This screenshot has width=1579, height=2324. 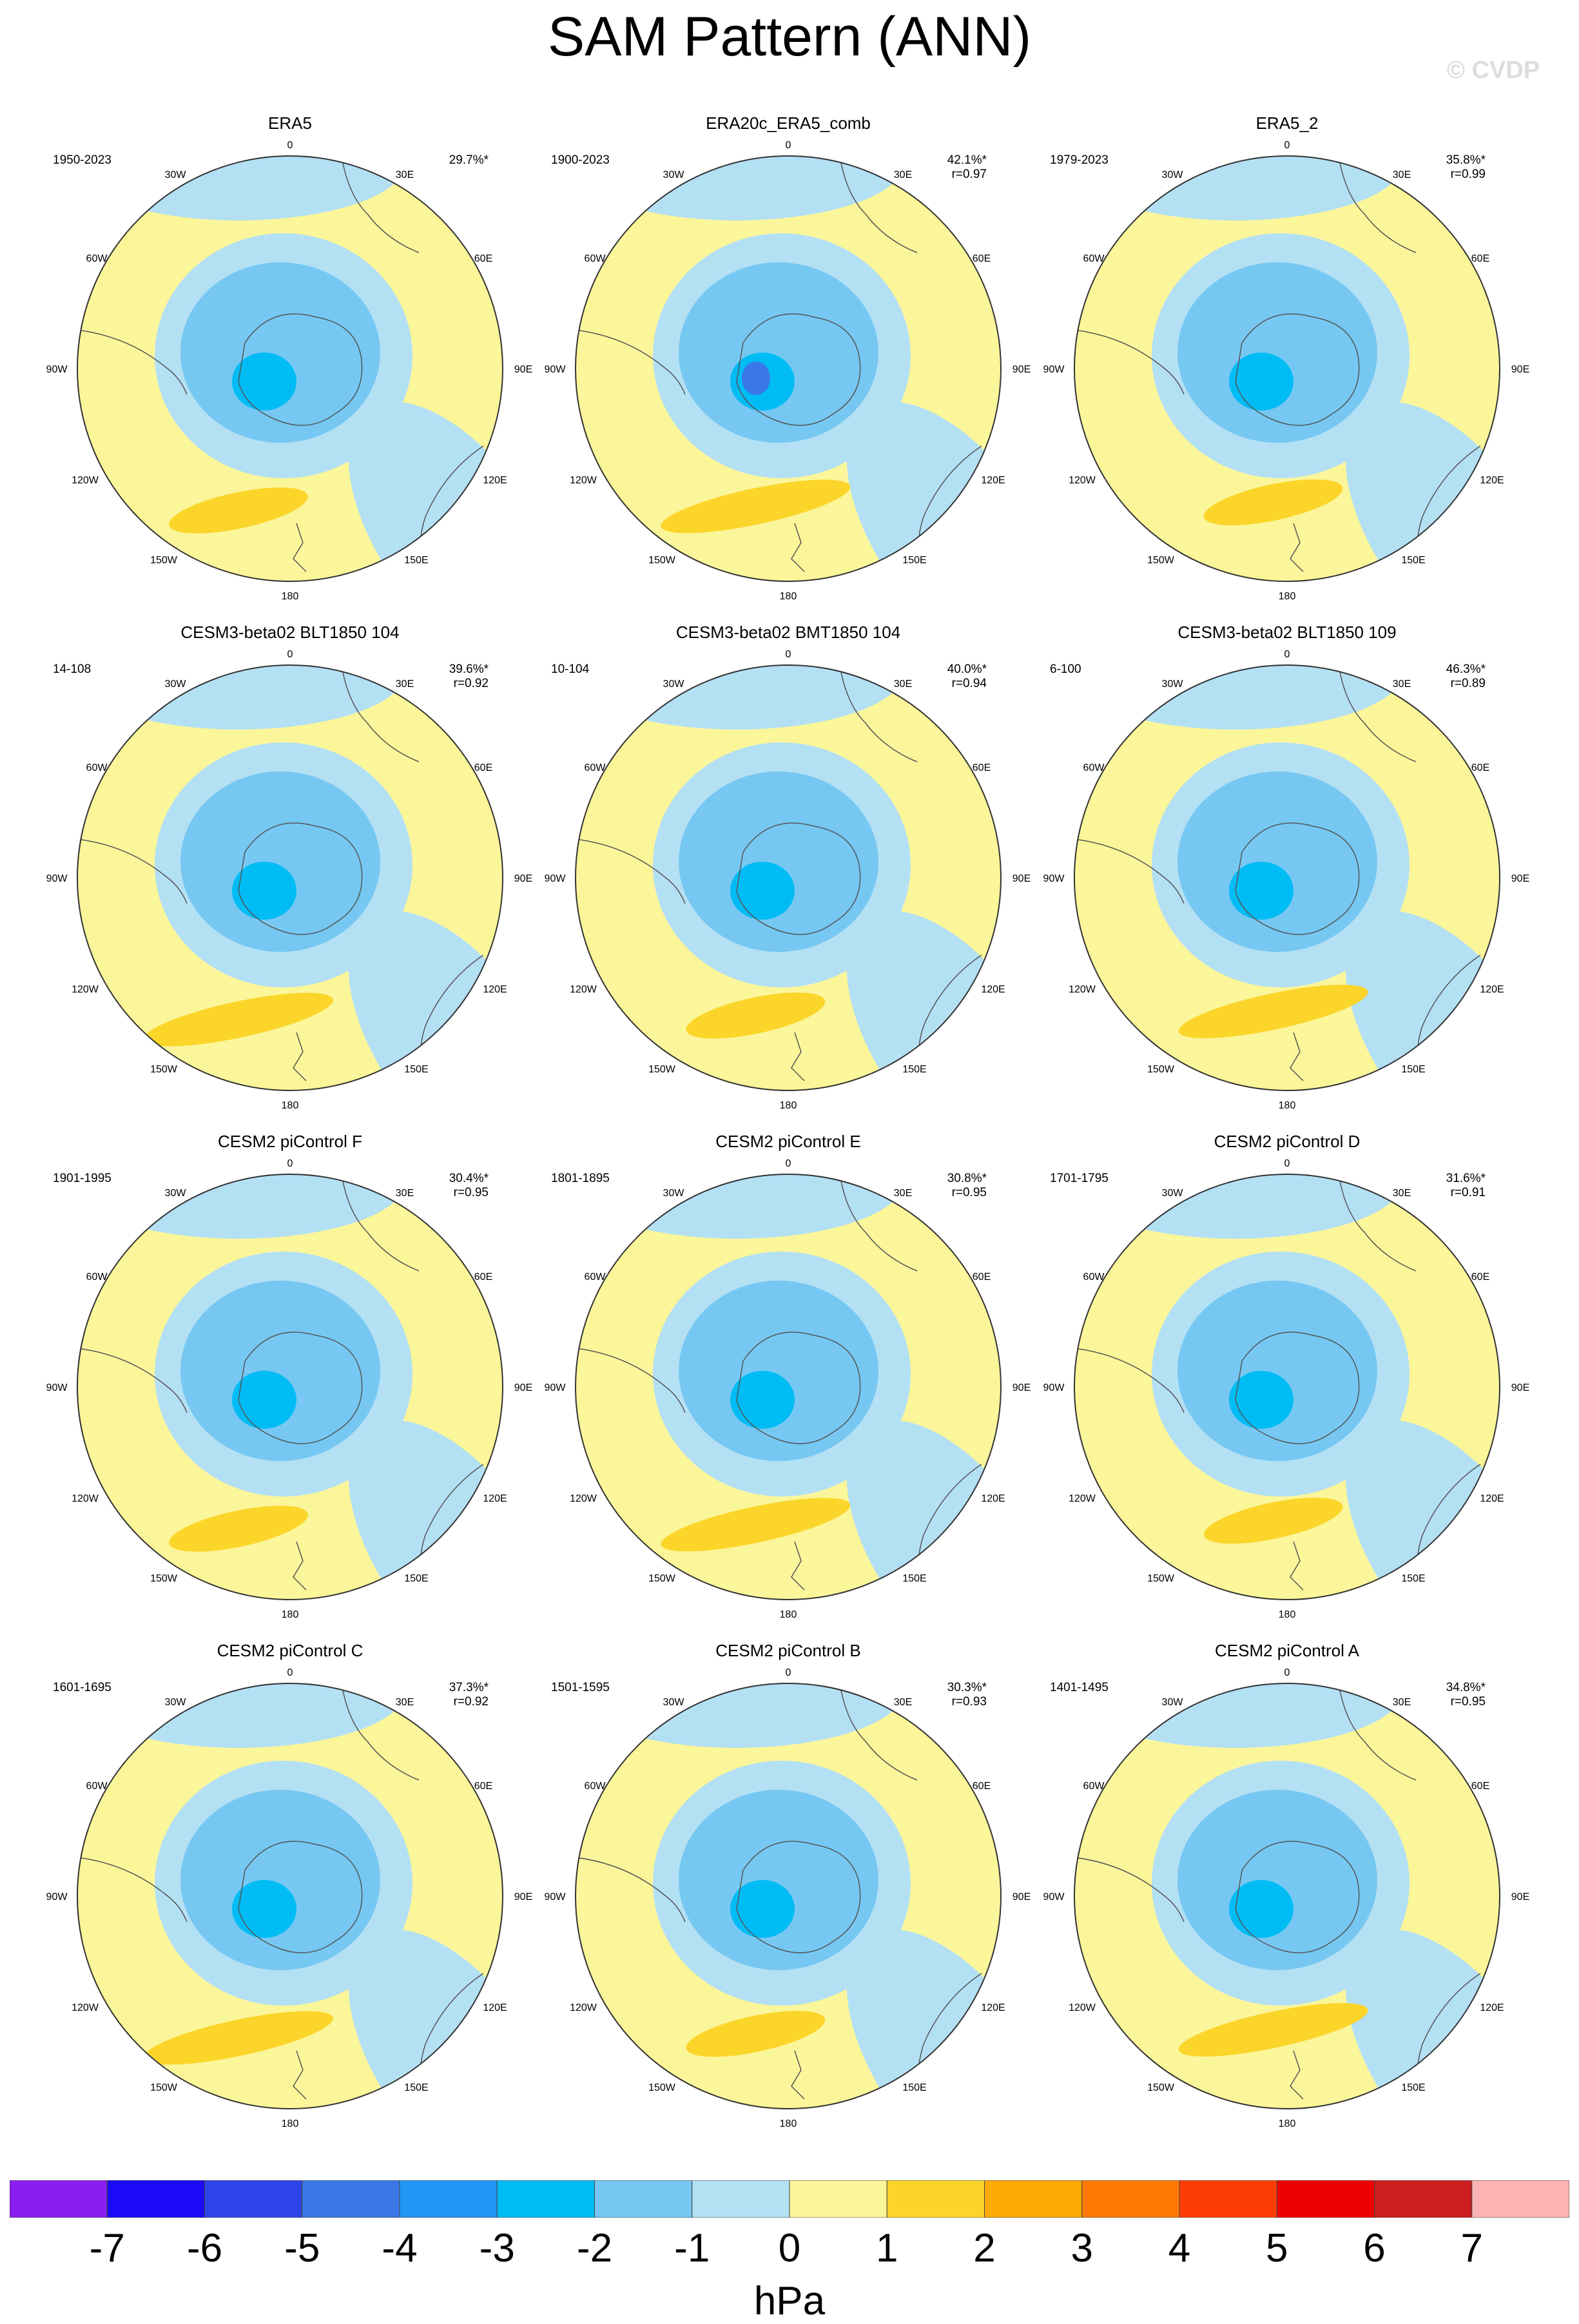 I want to click on colorbar, so click(x=789, y=2199).